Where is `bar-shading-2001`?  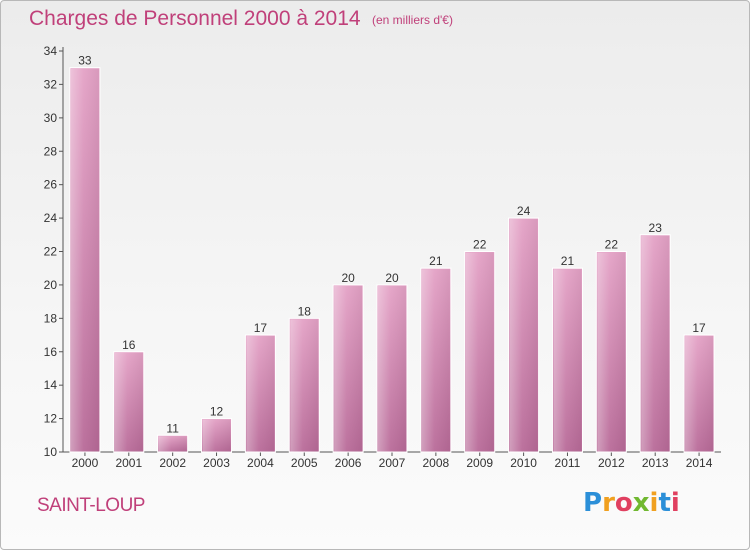
bar-shading-2001 is located at coordinates (128, 402).